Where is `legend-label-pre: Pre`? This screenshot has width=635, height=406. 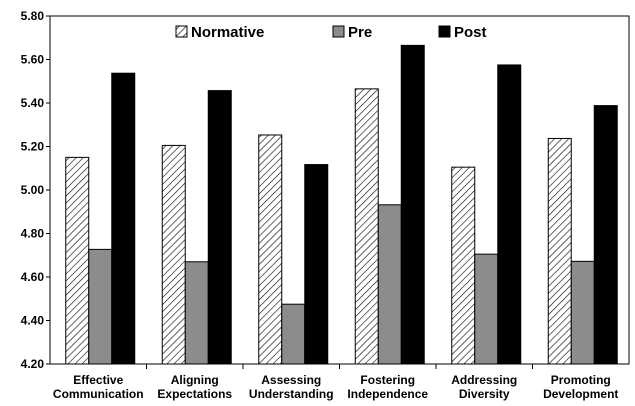
legend-label-pre: Pre is located at coordinates (360, 32).